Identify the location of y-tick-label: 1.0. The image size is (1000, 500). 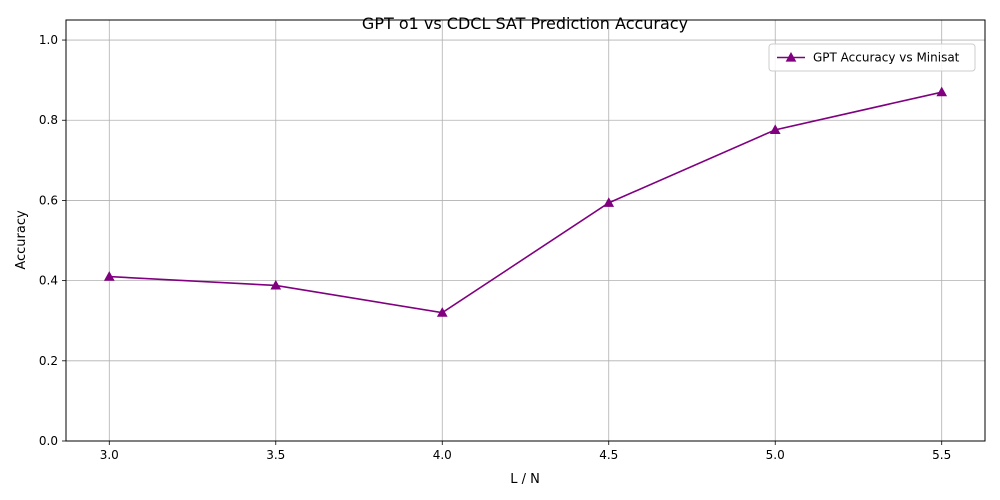
(48, 40).